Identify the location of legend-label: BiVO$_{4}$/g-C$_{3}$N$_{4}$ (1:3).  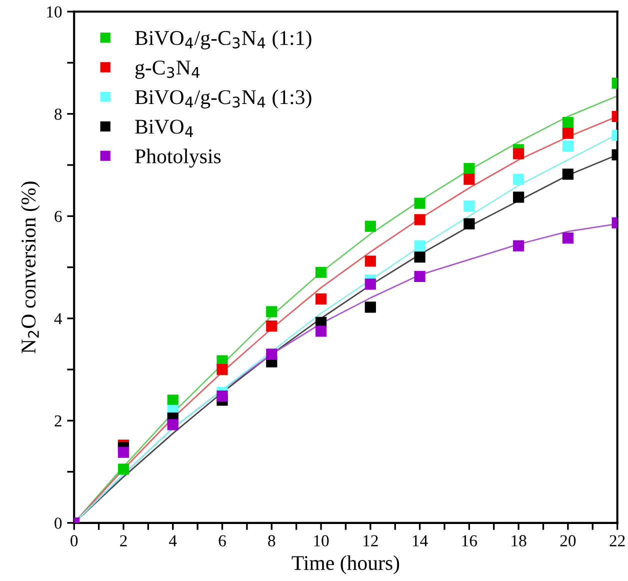
(223, 99).